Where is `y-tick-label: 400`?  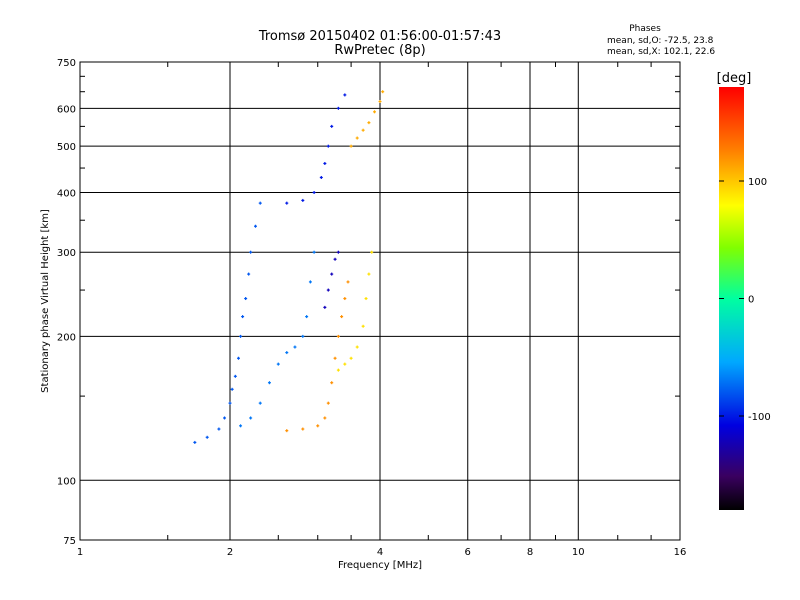
y-tick-label: 400 is located at coordinates (66, 193).